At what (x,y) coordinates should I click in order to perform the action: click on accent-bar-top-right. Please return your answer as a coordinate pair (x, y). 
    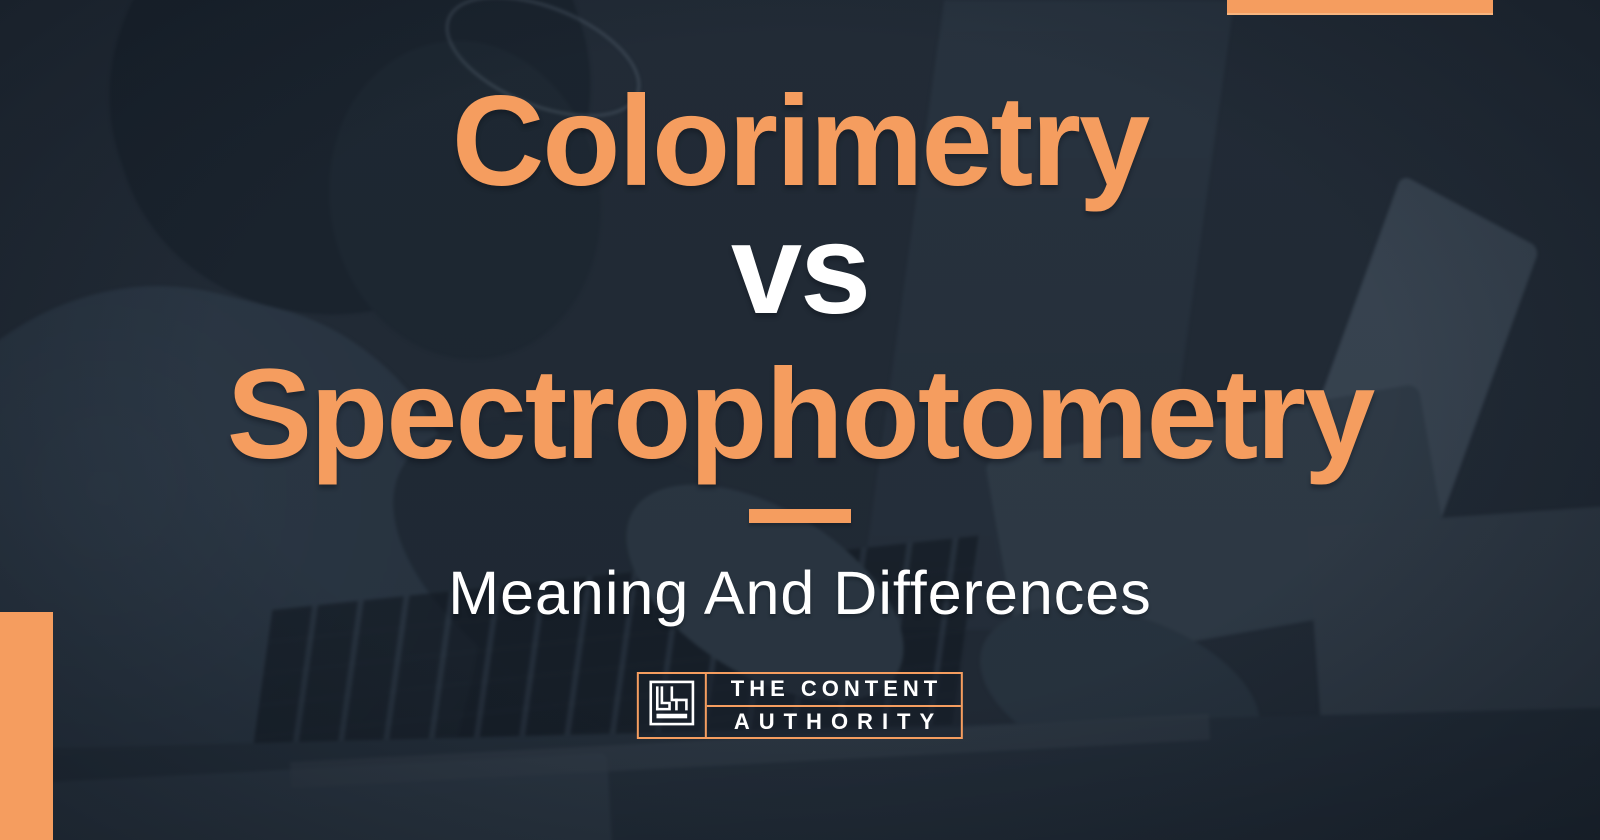
    Looking at the image, I should click on (1360, 7).